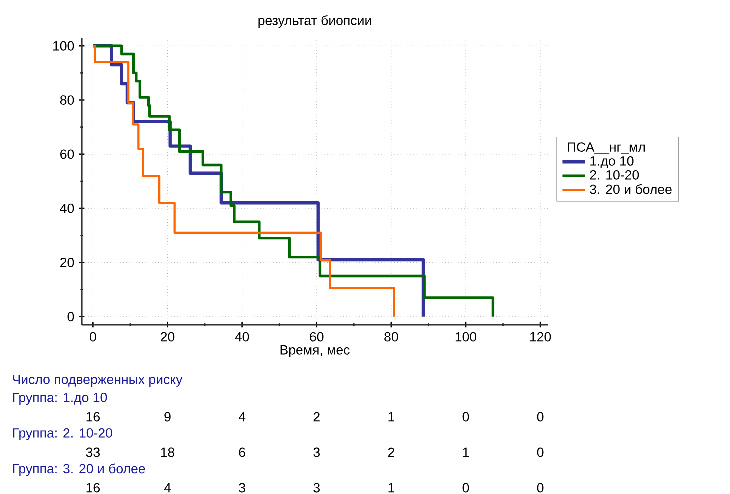  Describe the element at coordinates (606, 148) in the screenshot. I see `legend-title: ПСА__нг_мл` at that location.